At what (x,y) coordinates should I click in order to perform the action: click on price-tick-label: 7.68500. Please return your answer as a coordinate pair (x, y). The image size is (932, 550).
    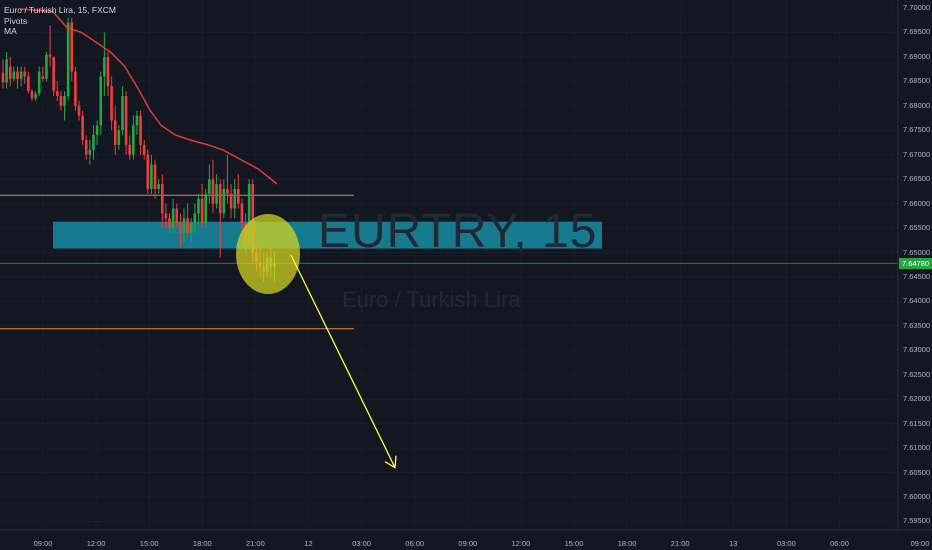
    Looking at the image, I should click on (917, 81).